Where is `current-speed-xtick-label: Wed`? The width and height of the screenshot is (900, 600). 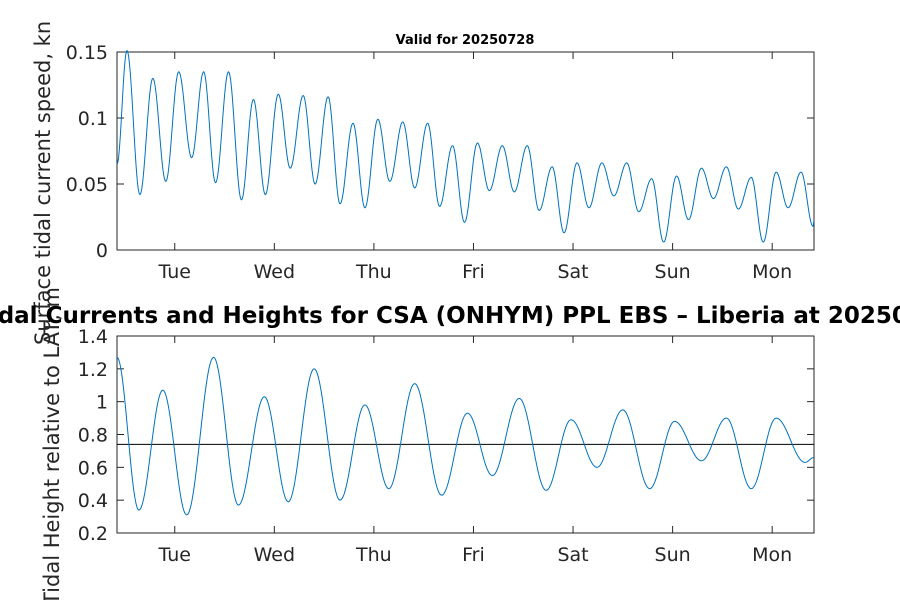 current-speed-xtick-label: Wed is located at coordinates (274, 272).